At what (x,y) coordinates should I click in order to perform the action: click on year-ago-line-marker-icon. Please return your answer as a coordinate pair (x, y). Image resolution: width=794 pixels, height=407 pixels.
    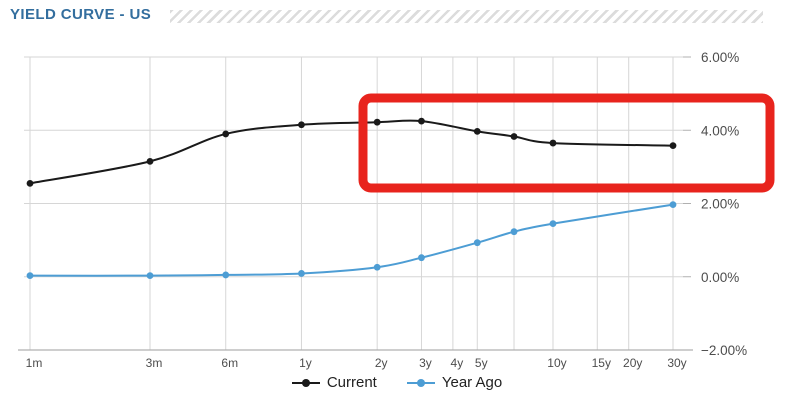
    Looking at the image, I should click on (420, 382).